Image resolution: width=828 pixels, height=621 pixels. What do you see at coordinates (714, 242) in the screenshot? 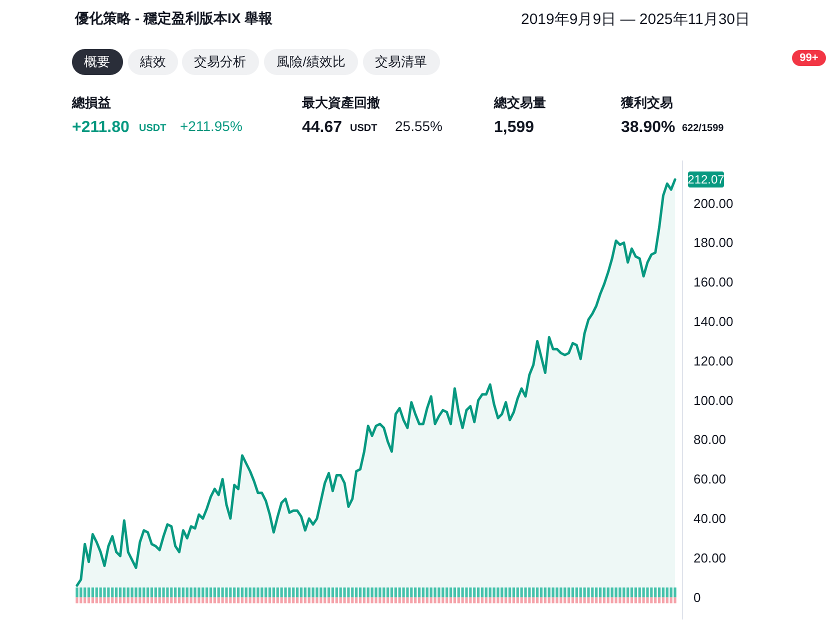
I see `y-tick-label: 180.00` at bounding box center [714, 242].